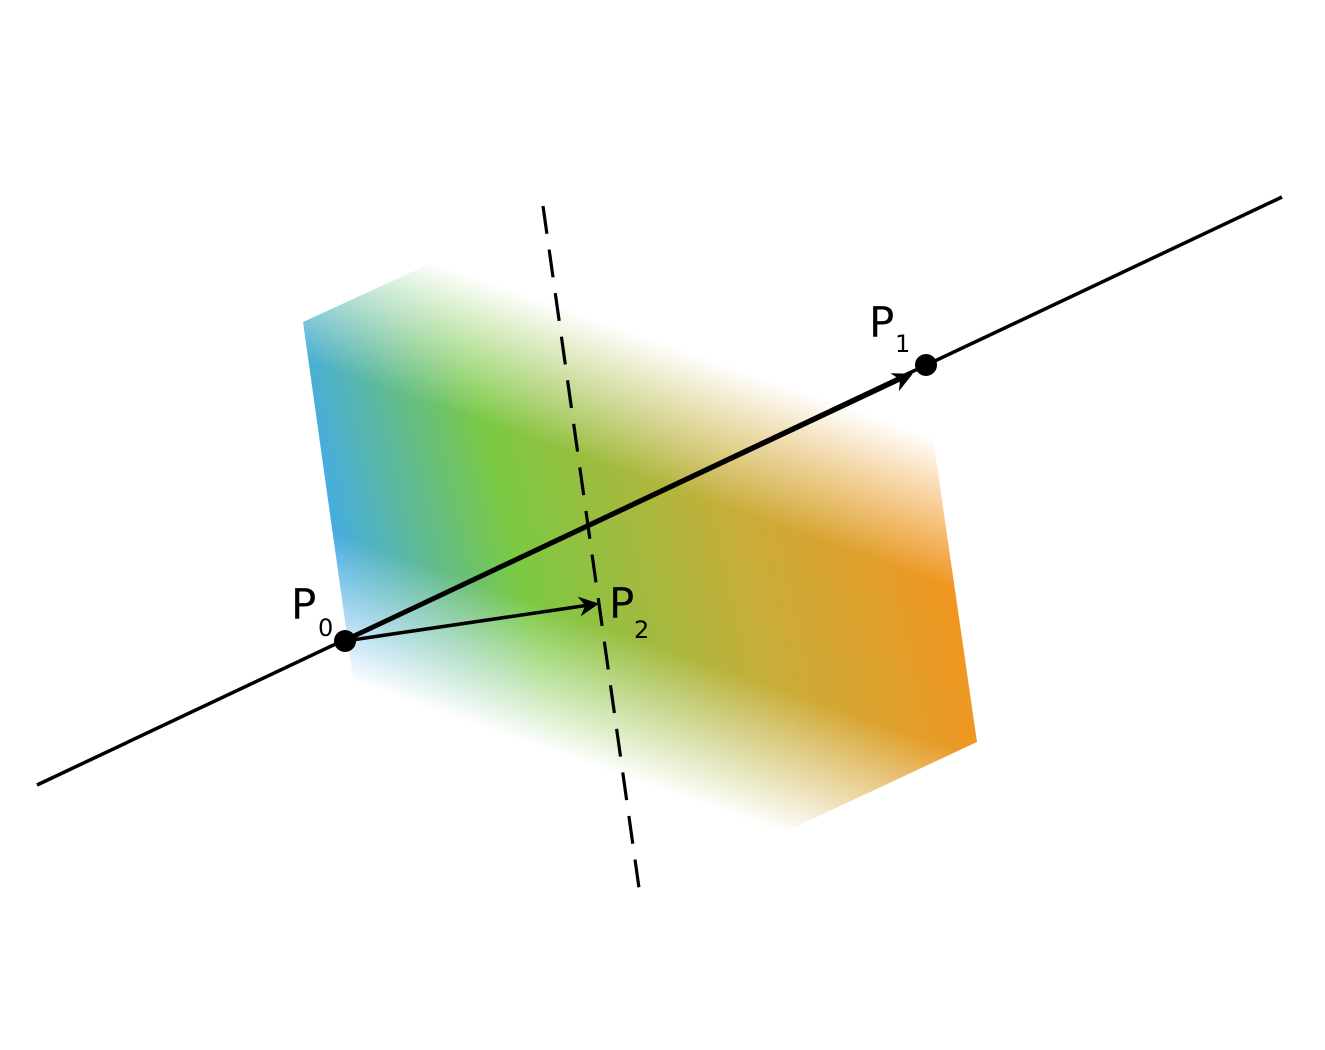  Describe the element at coordinates (471, 619) in the screenshot. I see `vector-p0-p2` at that location.